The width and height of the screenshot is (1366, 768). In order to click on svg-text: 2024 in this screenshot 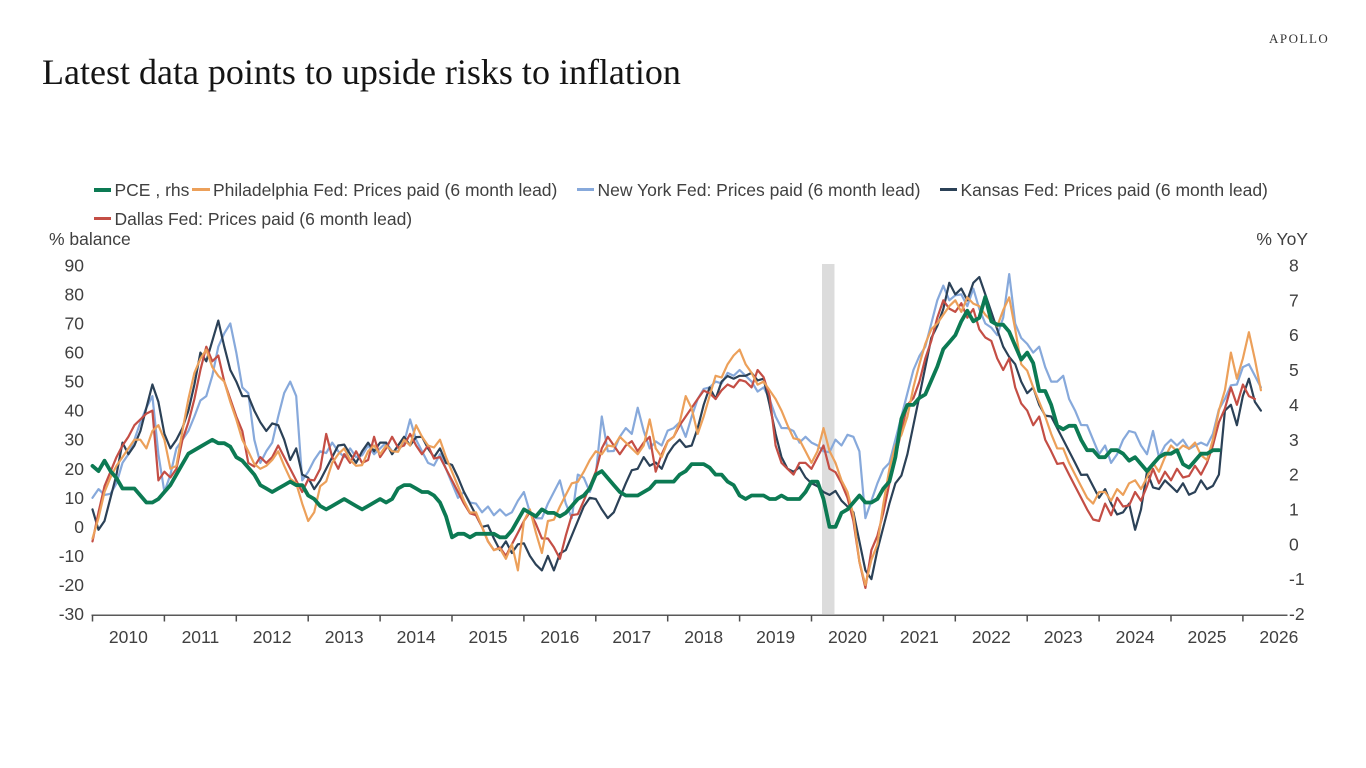, I will do `click(1135, 637)`.